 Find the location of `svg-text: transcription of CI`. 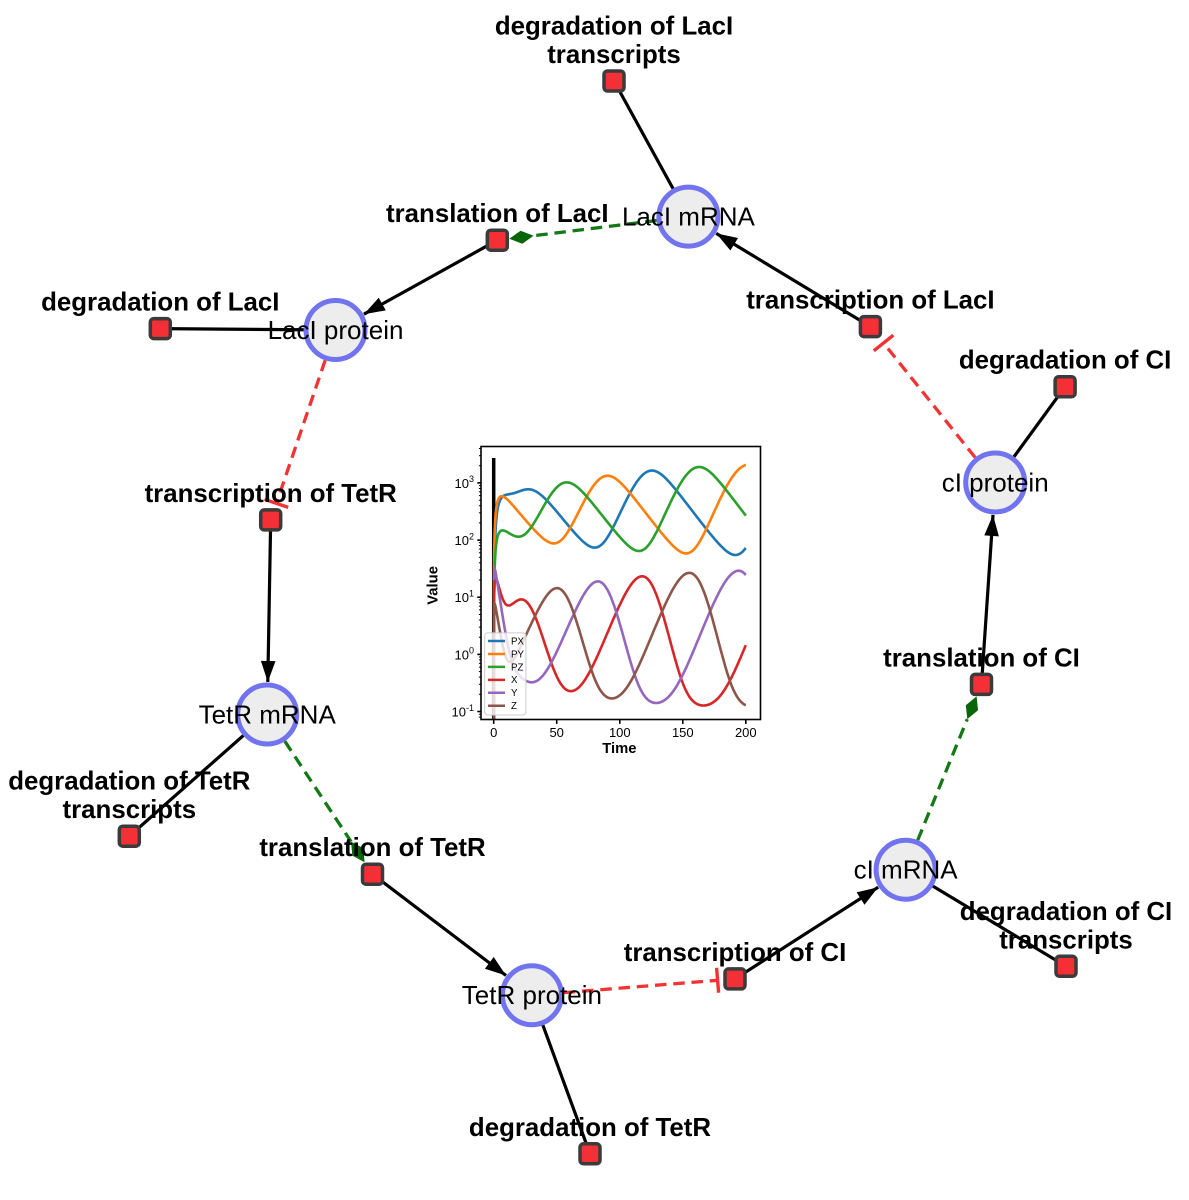

svg-text: transcription of CI is located at coordinates (735, 953).